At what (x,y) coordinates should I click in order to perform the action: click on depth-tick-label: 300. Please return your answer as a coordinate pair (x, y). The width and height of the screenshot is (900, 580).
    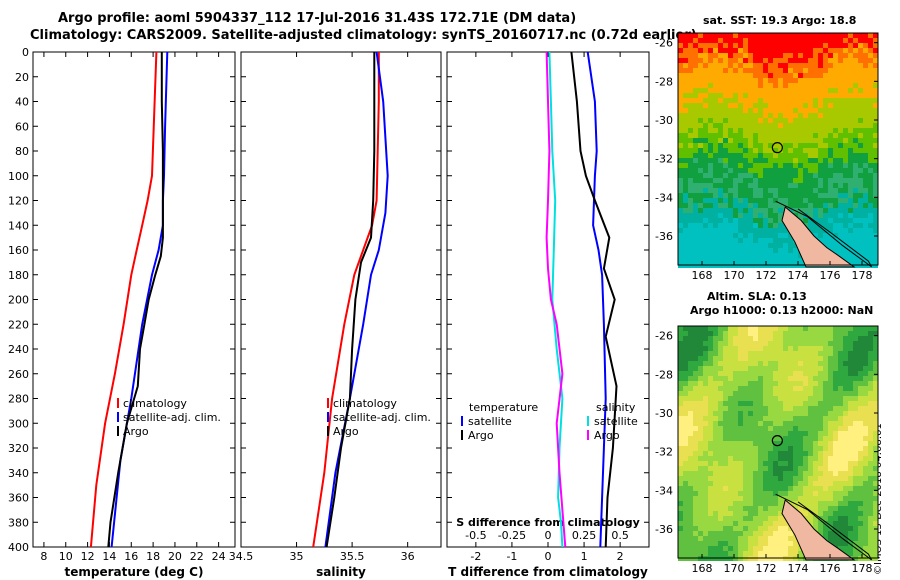
    Looking at the image, I should click on (18, 423).